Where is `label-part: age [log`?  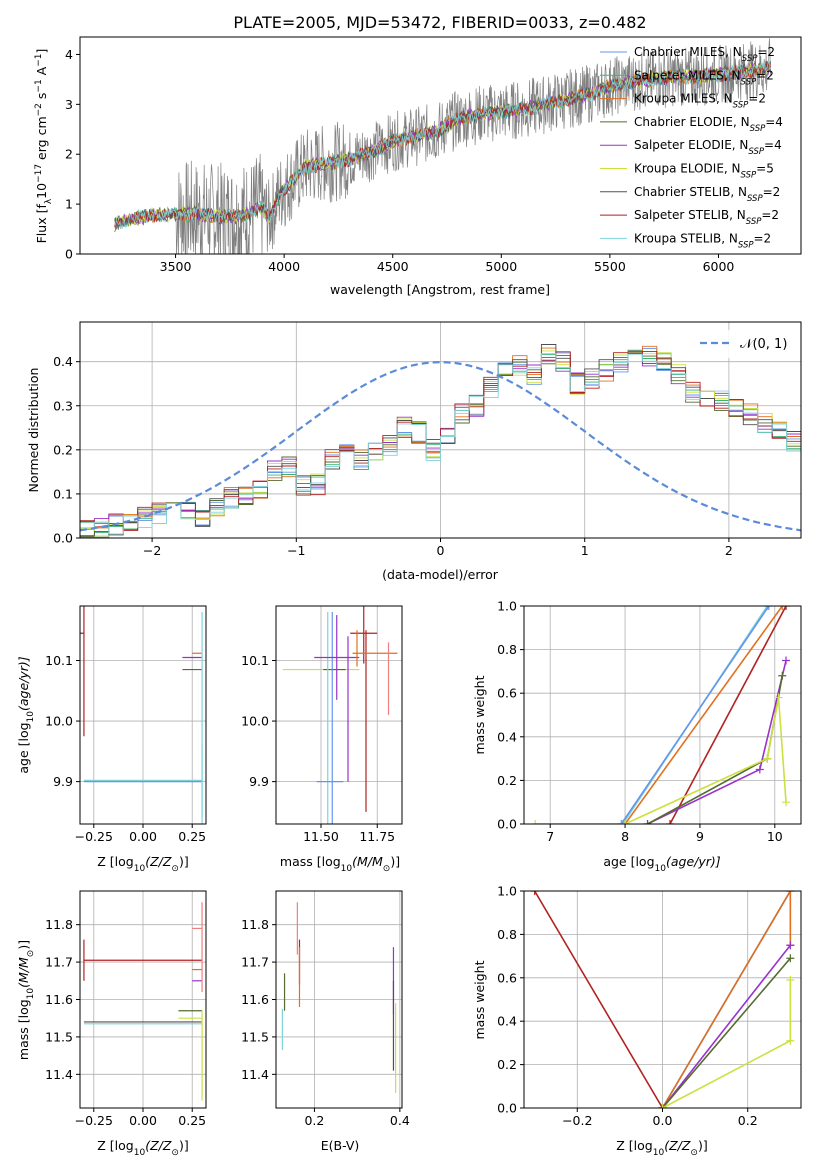 label-part: age [log is located at coordinates (628, 861).